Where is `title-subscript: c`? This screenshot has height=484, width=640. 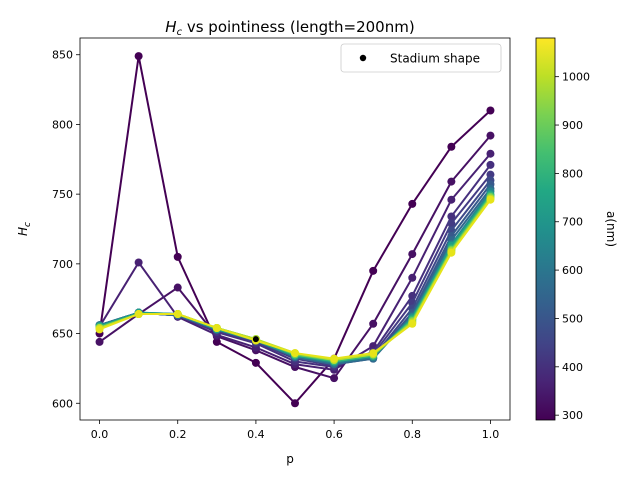 title-subscript: c is located at coordinates (180, 32).